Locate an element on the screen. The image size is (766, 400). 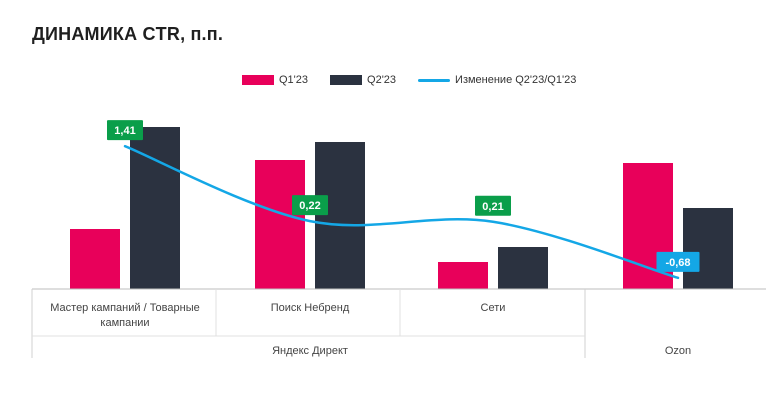
group-label-1: Ozon is located at coordinates (678, 351).